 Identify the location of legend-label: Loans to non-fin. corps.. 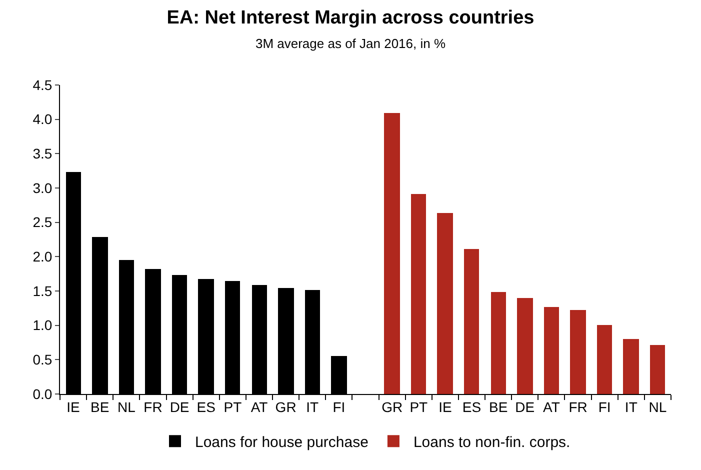
(491, 442).